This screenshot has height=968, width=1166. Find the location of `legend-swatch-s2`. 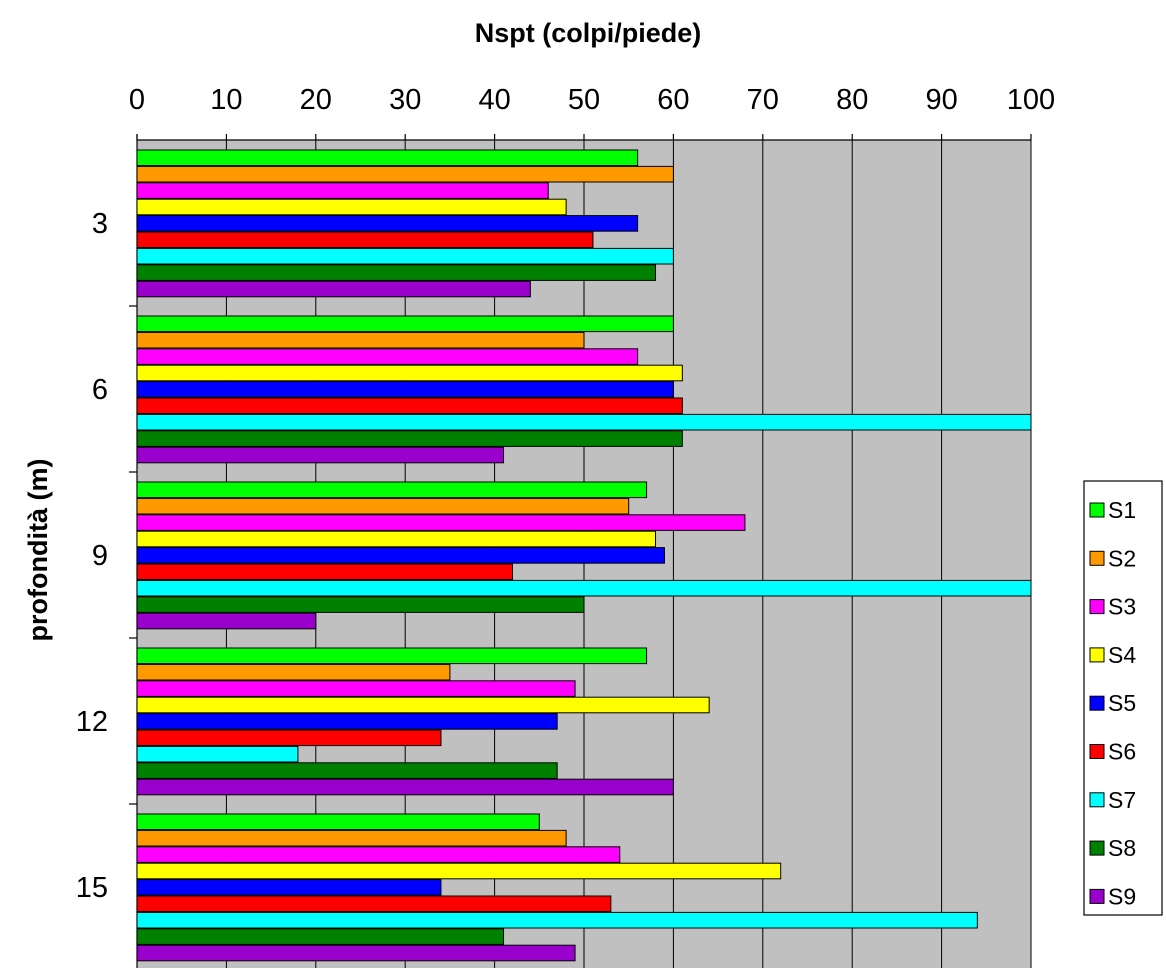

legend-swatch-s2 is located at coordinates (1097, 558).